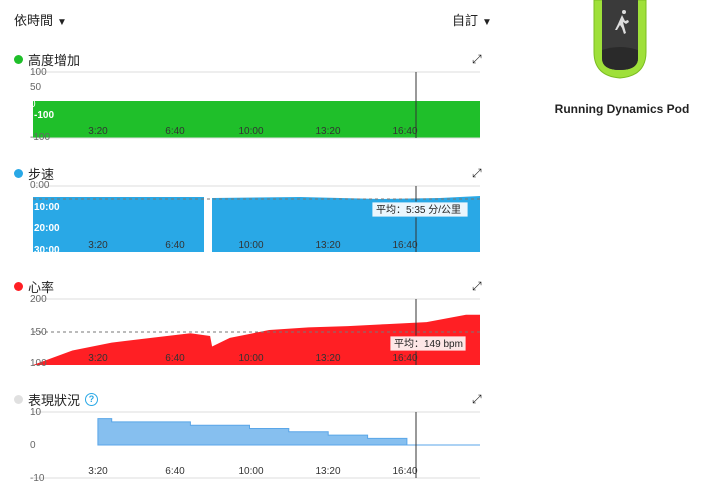 This screenshot has height=490, width=720. Describe the element at coordinates (47, 207) in the screenshot. I see `y-tick: 10:00` at that location.